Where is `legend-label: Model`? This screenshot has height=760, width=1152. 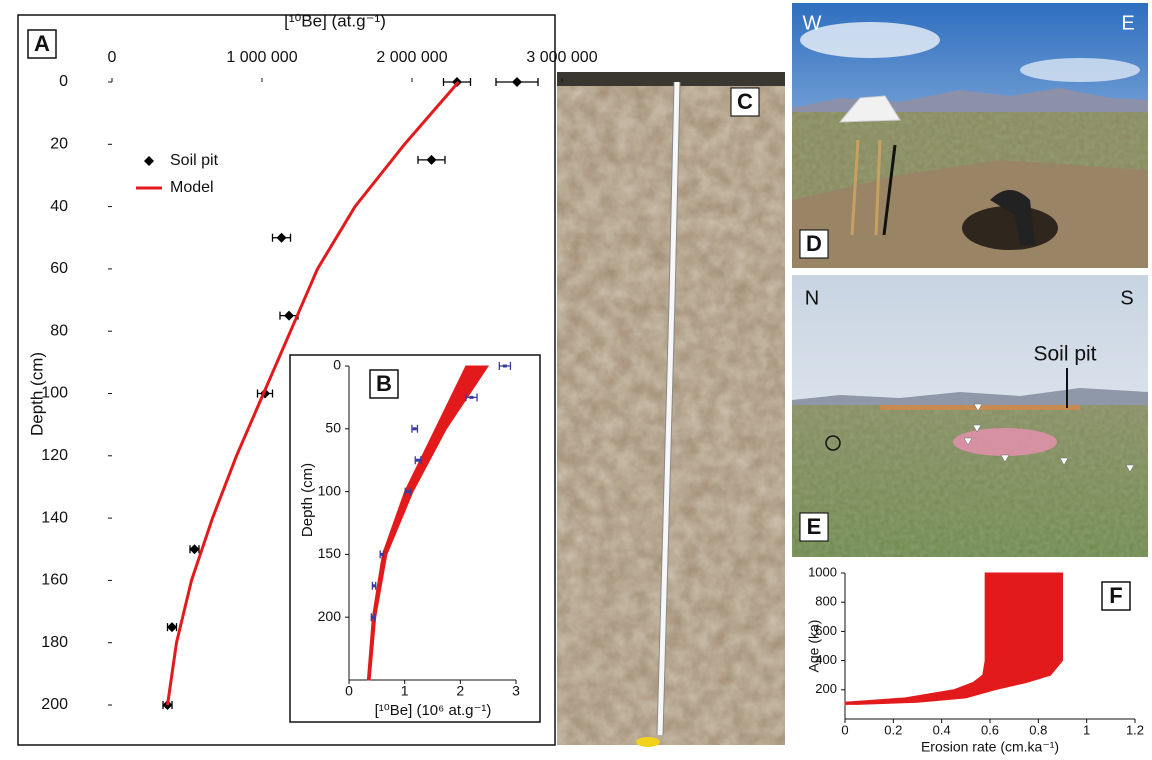
legend-label: Model is located at coordinates (192, 187).